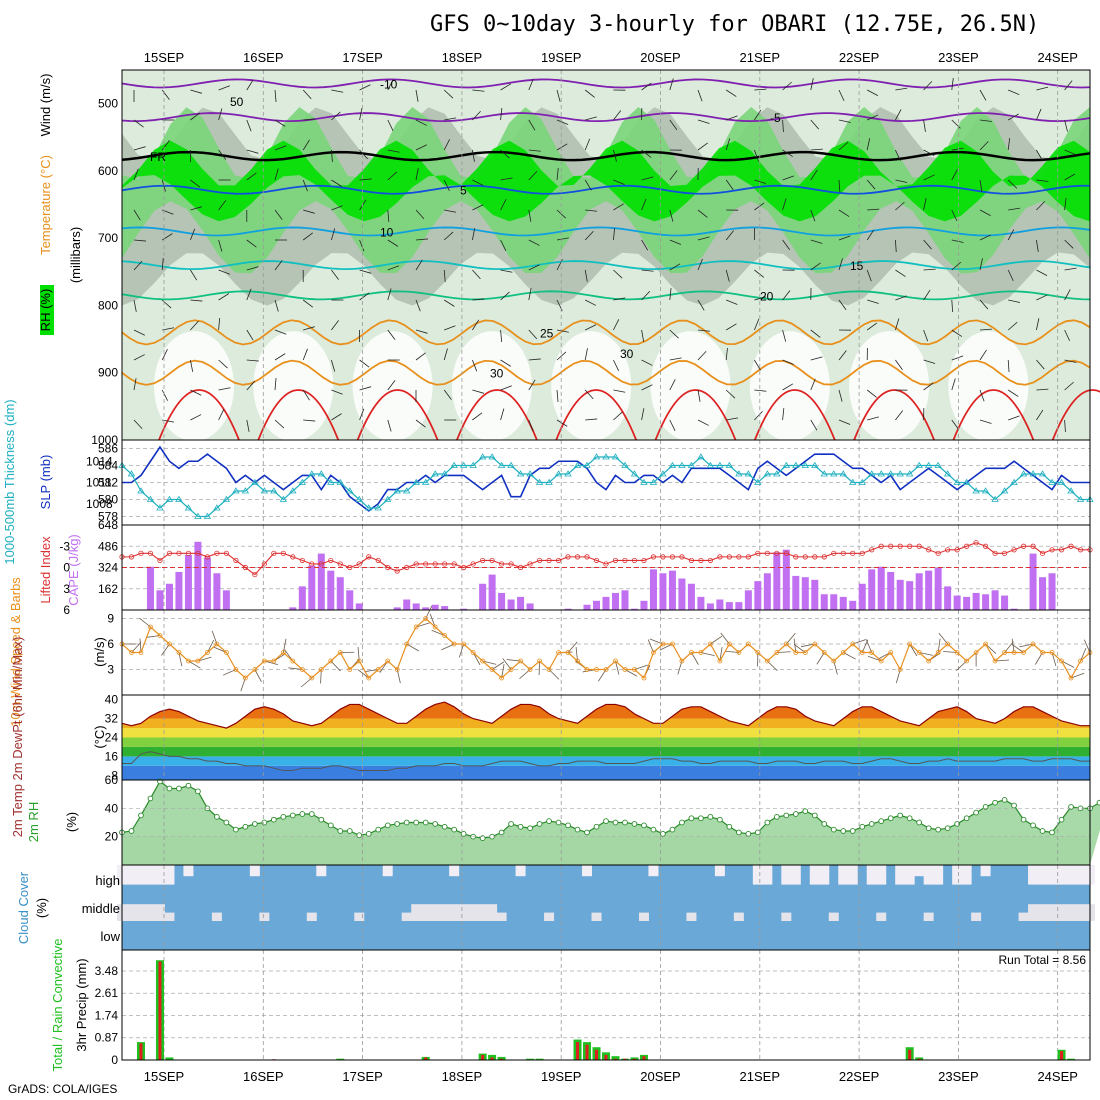 Image resolution: width=1100 pixels, height=1100 pixels. Describe the element at coordinates (889, 386) in the screenshot. I see `dry-pocket` at that location.